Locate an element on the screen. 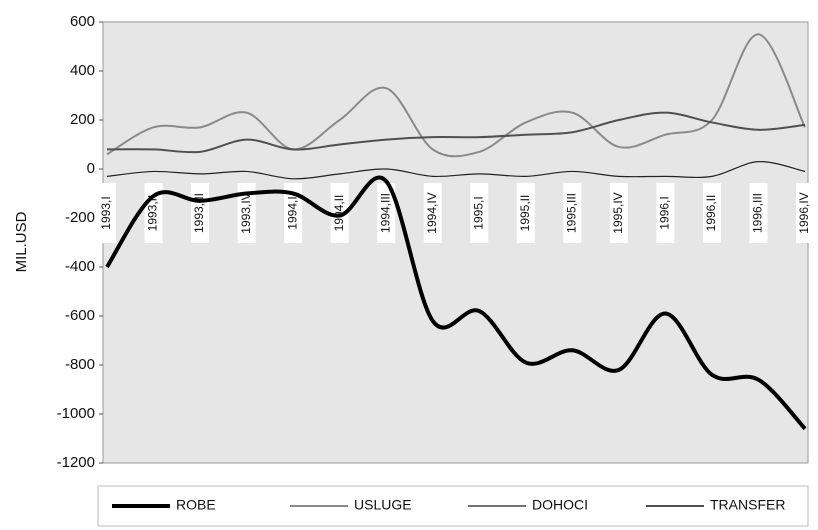  x-tick-label: 1996,III is located at coordinates (758, 213).